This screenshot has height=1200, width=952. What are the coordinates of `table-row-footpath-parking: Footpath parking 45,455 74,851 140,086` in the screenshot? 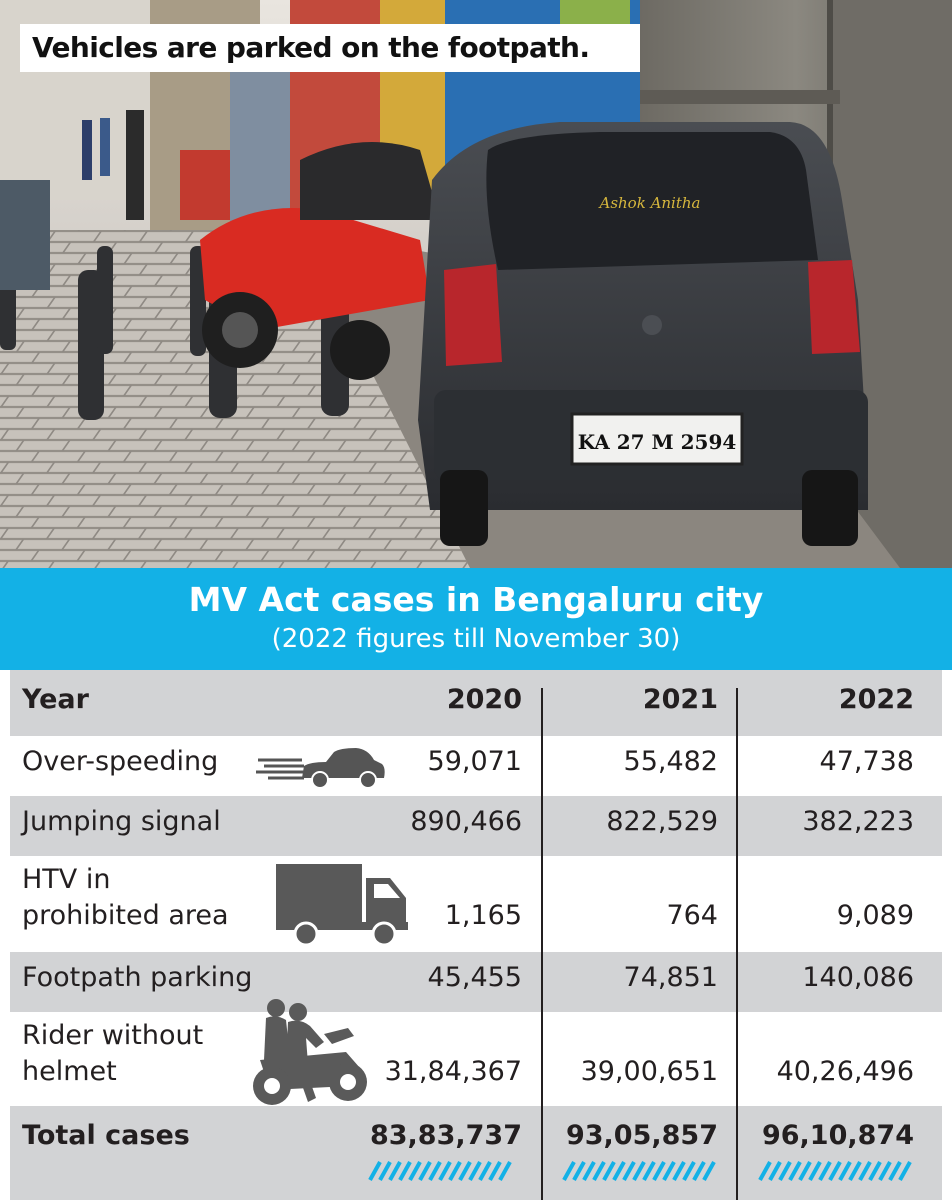 It's located at (476, 982).